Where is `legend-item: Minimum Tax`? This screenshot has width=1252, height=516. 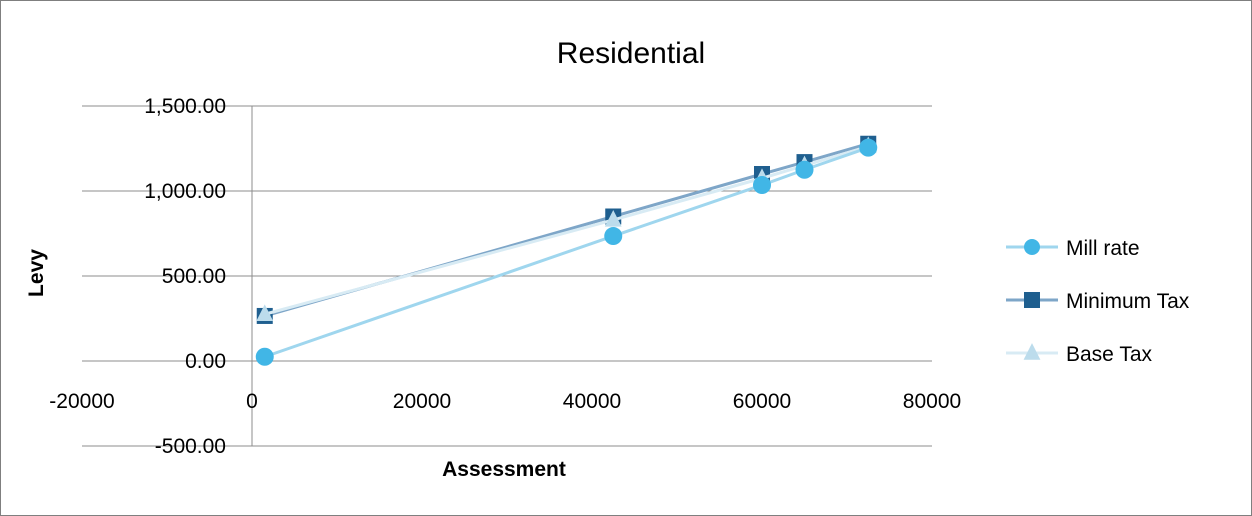
legend-item: Minimum Tax is located at coordinates (1098, 301).